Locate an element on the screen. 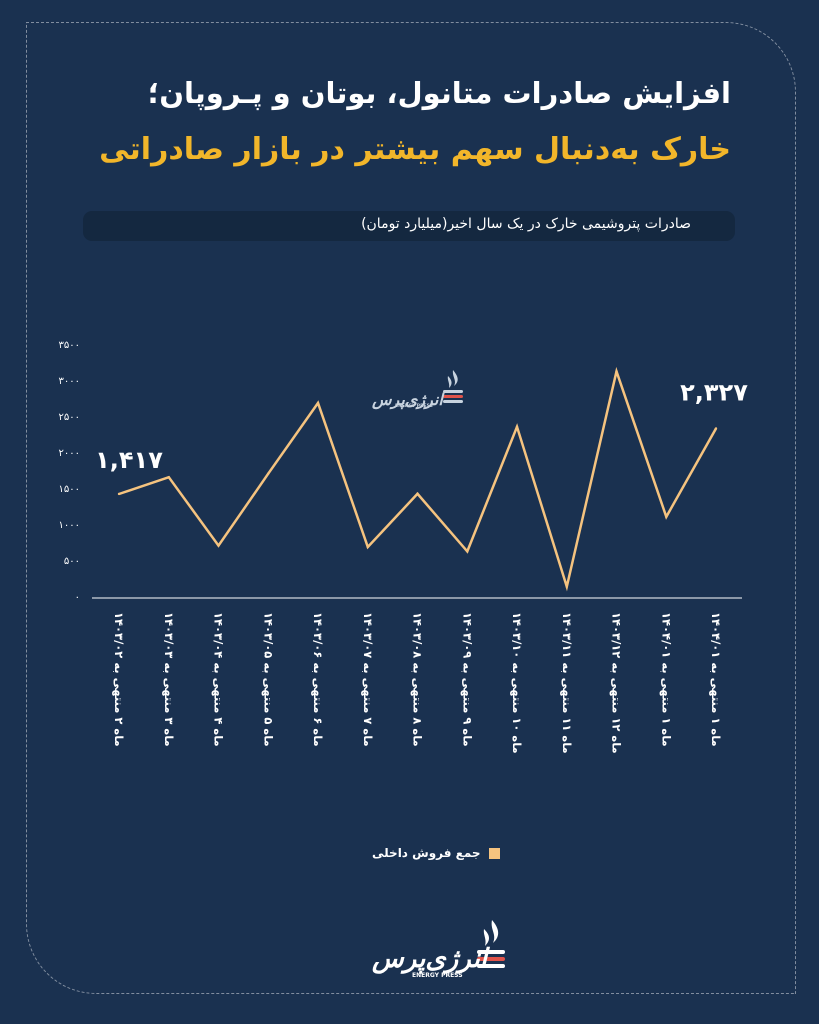 The width and height of the screenshot is (819, 1024). legend-label: جمع فروش داخلی is located at coordinates (426, 853).